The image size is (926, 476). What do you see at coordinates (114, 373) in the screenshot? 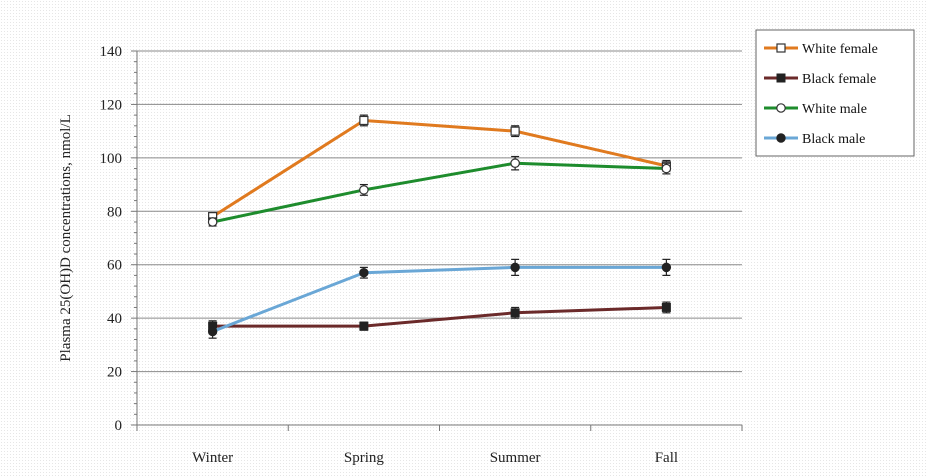
I see `y-tick-label-20: 20` at bounding box center [114, 373].